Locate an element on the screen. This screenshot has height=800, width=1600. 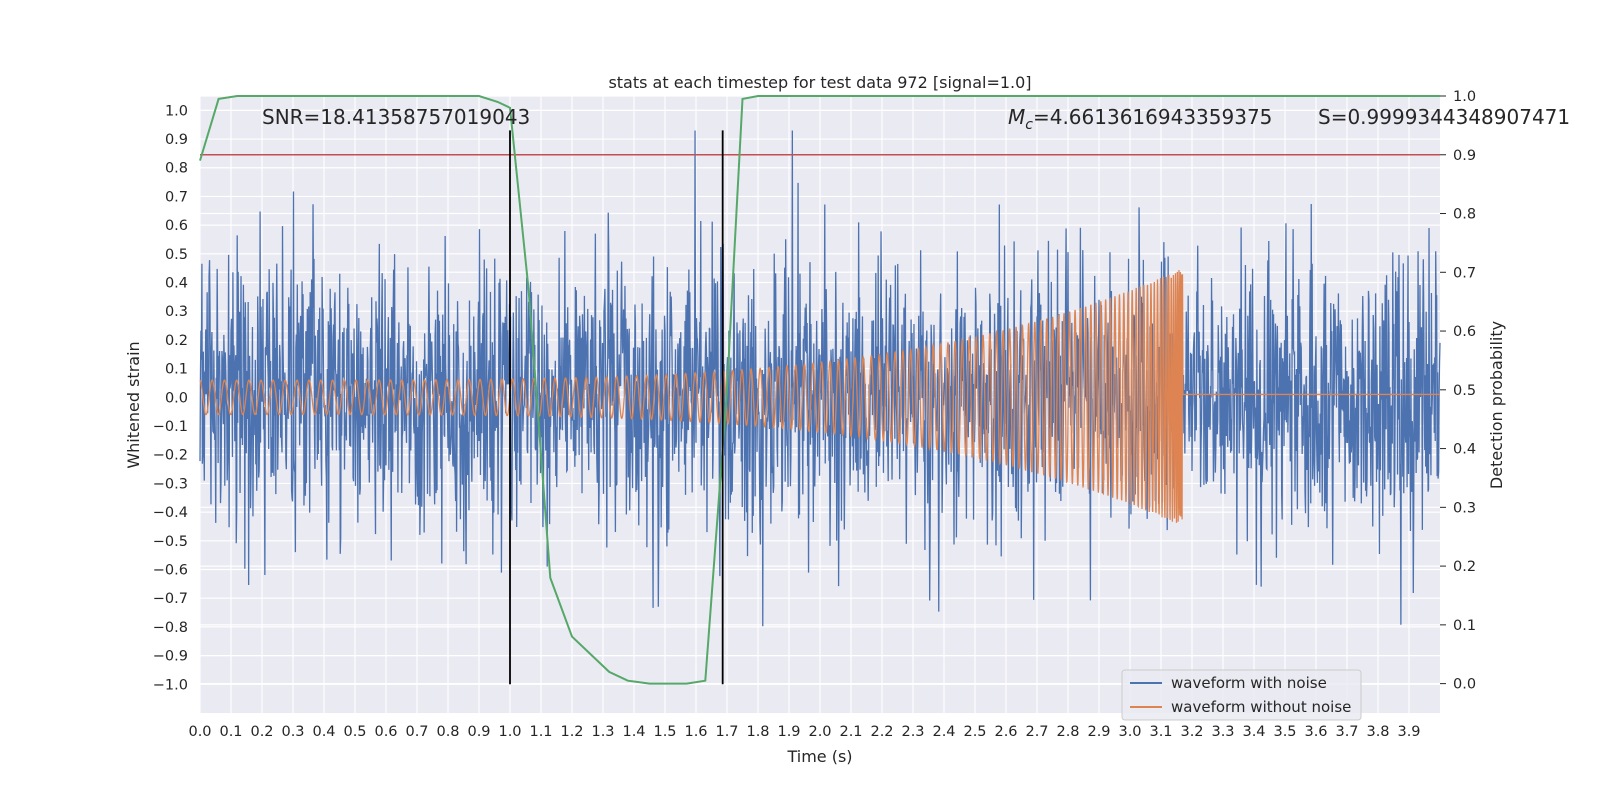
legend-label-clean: waveform without noise is located at coordinates (1261, 707).